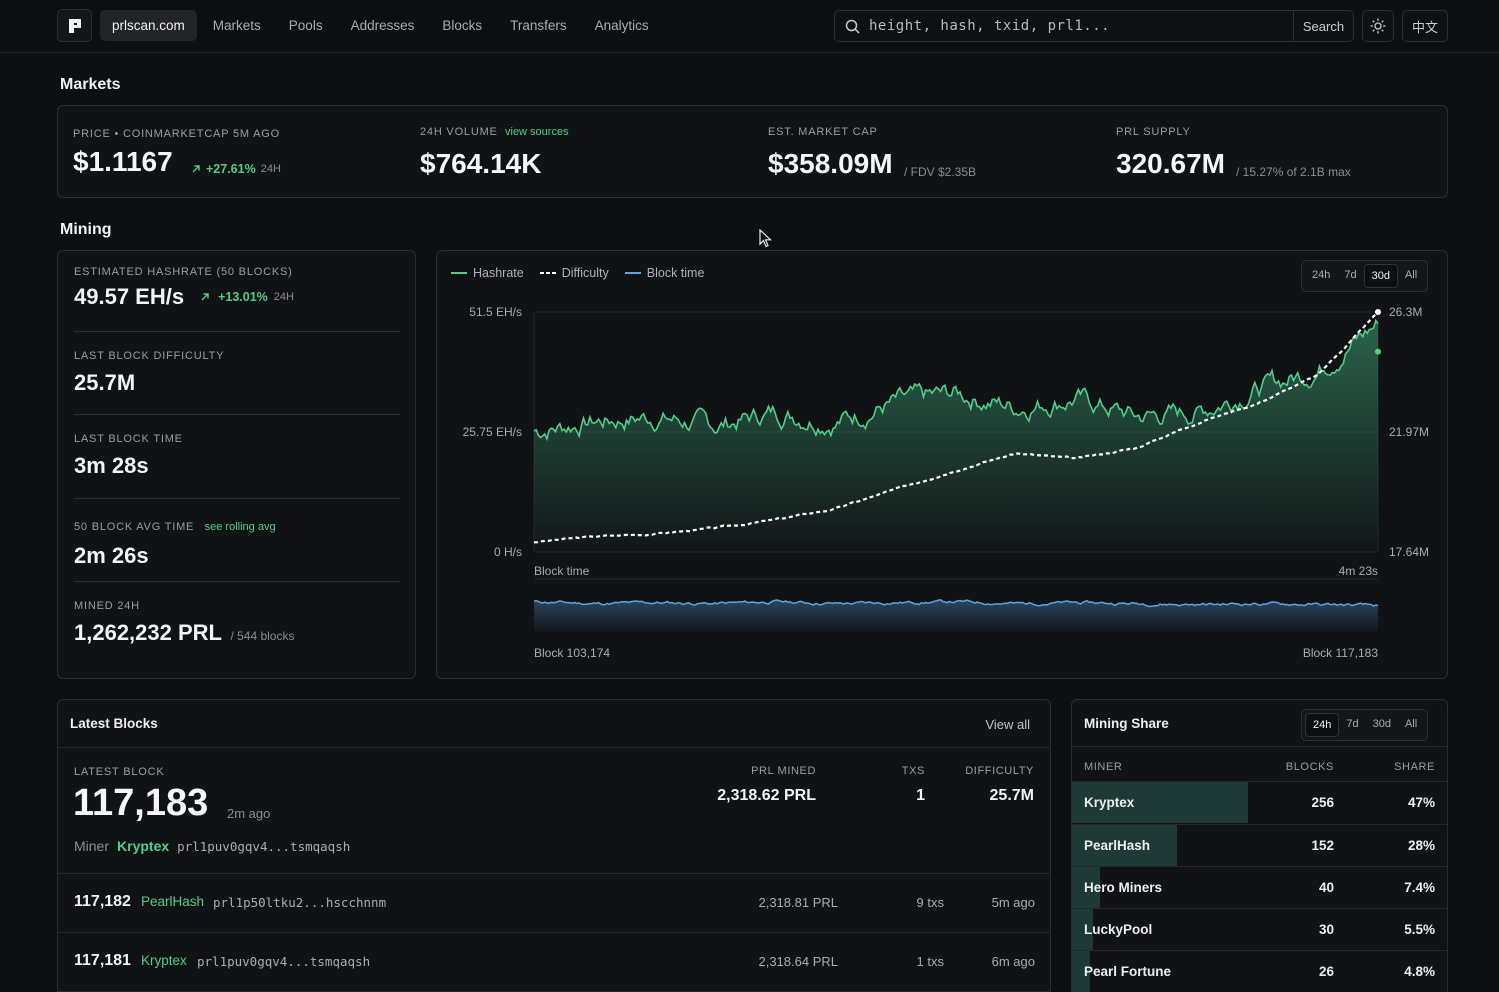 This screenshot has width=1499, height=992. What do you see at coordinates (236, 25) in the screenshot?
I see `nav-item-markets: Markets` at bounding box center [236, 25].